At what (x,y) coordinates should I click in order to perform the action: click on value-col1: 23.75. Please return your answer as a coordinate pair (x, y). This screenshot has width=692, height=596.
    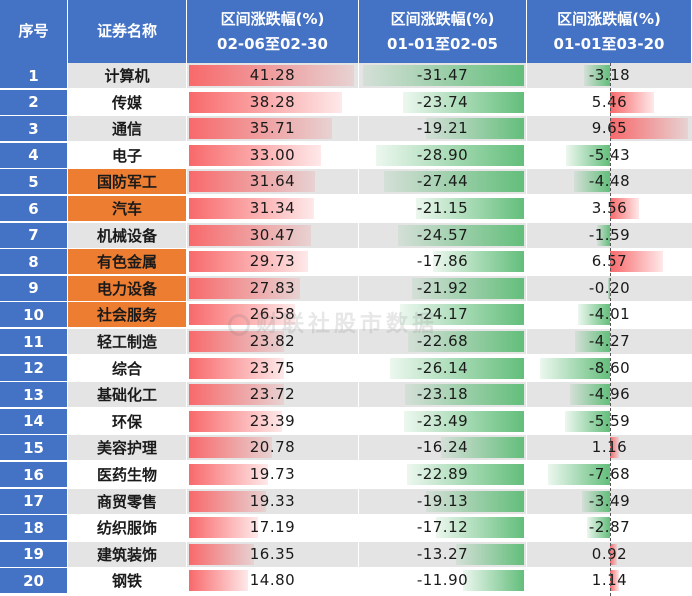
    Looking at the image, I should click on (272, 367).